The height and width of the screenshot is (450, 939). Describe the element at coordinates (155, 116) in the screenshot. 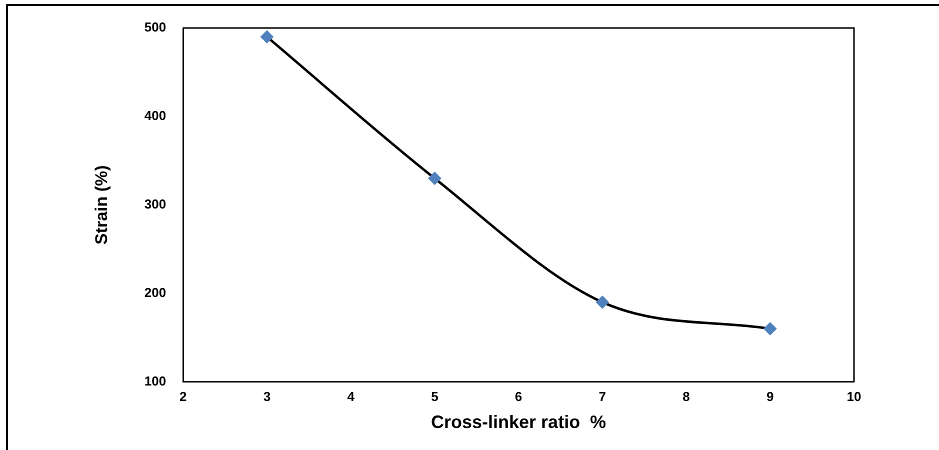

I see `y-tick-label: 400` at that location.